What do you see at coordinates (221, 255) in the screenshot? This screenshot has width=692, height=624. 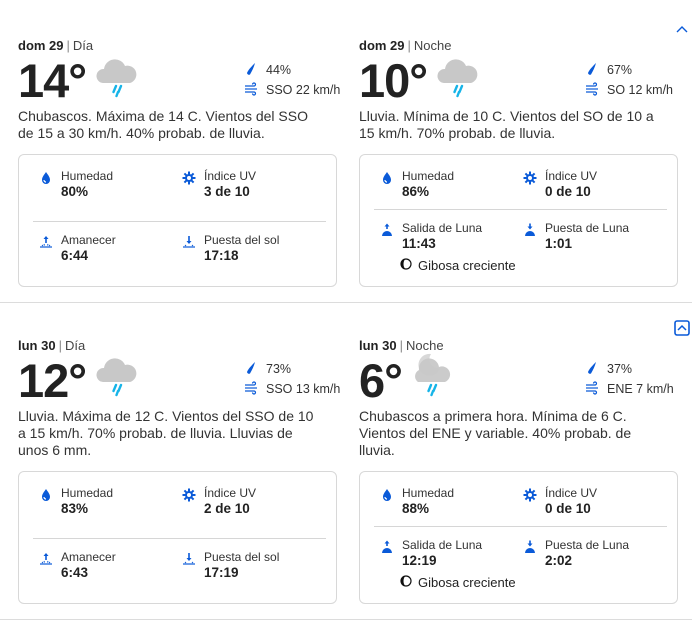 I see `detail-value: 17:18` at bounding box center [221, 255].